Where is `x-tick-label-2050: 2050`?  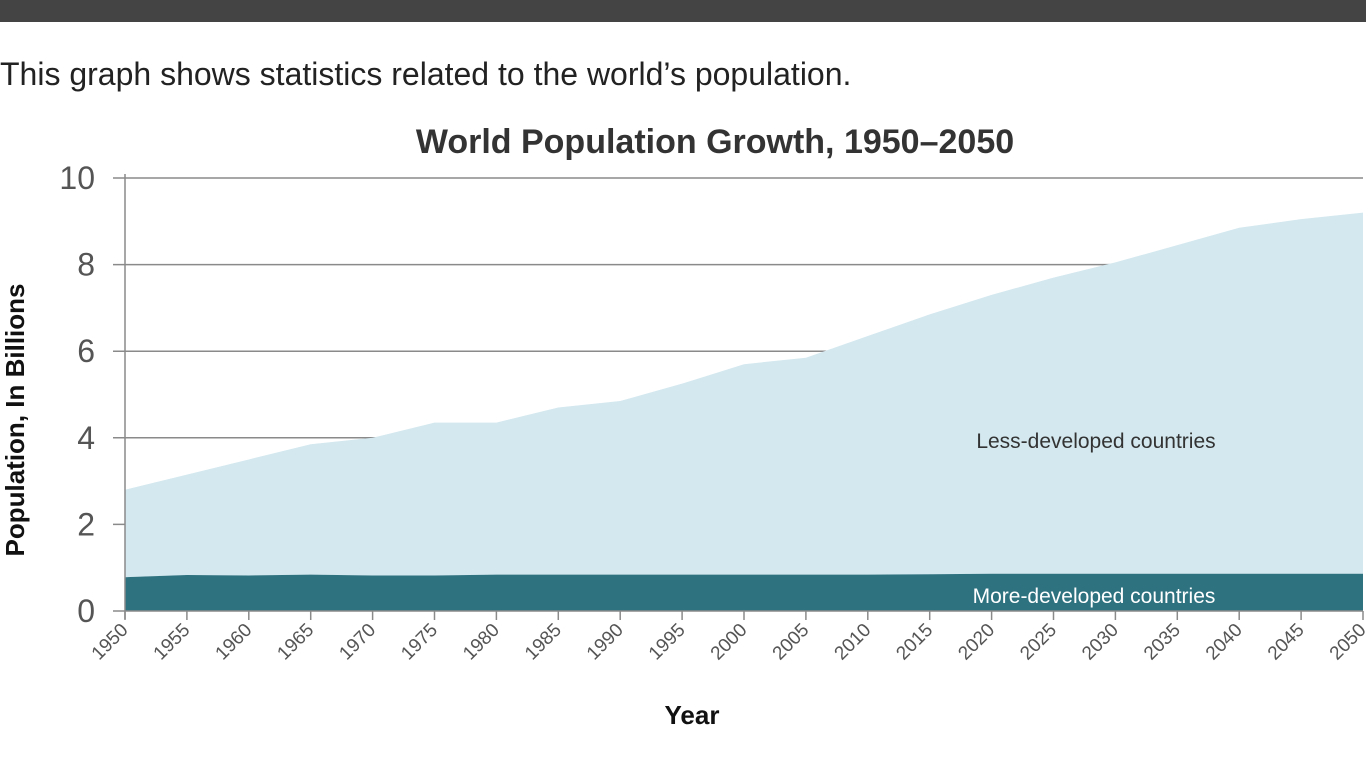
x-tick-label-2050: 2050 is located at coordinates (1346, 642).